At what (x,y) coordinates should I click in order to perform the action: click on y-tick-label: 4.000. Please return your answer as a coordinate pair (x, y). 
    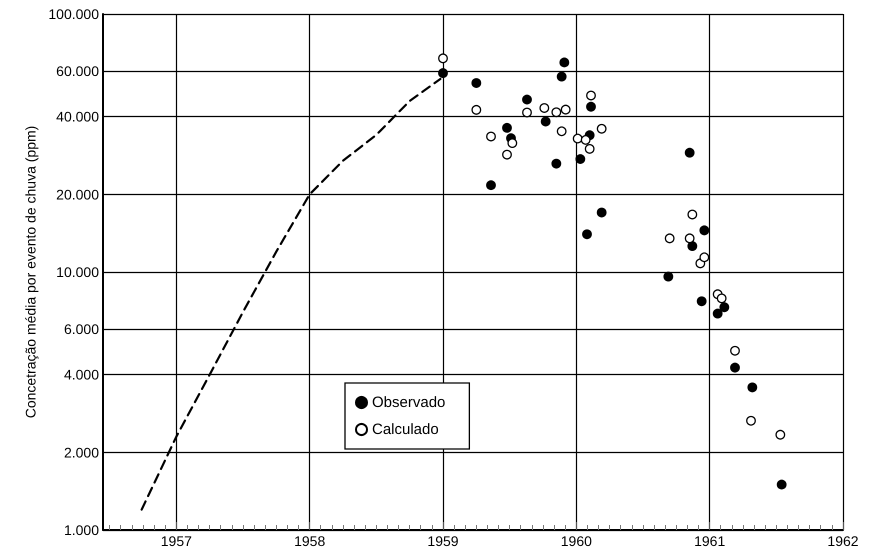
    Looking at the image, I should click on (82, 374).